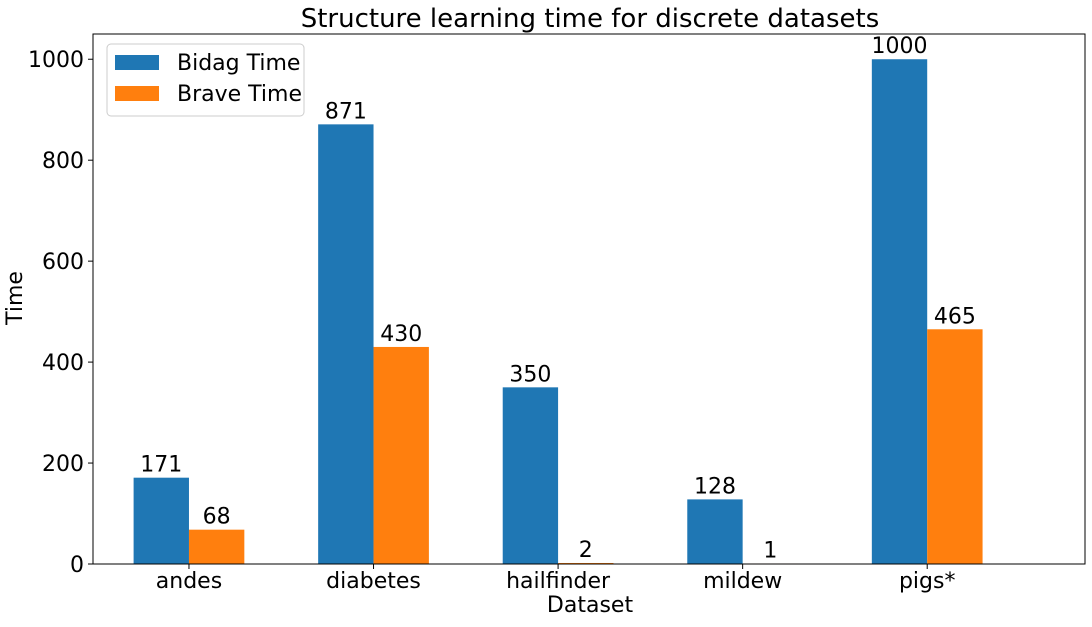 Image resolution: width=1092 pixels, height=627 pixels. I want to click on data-label-bidag-time-0: 171, so click(161, 465).